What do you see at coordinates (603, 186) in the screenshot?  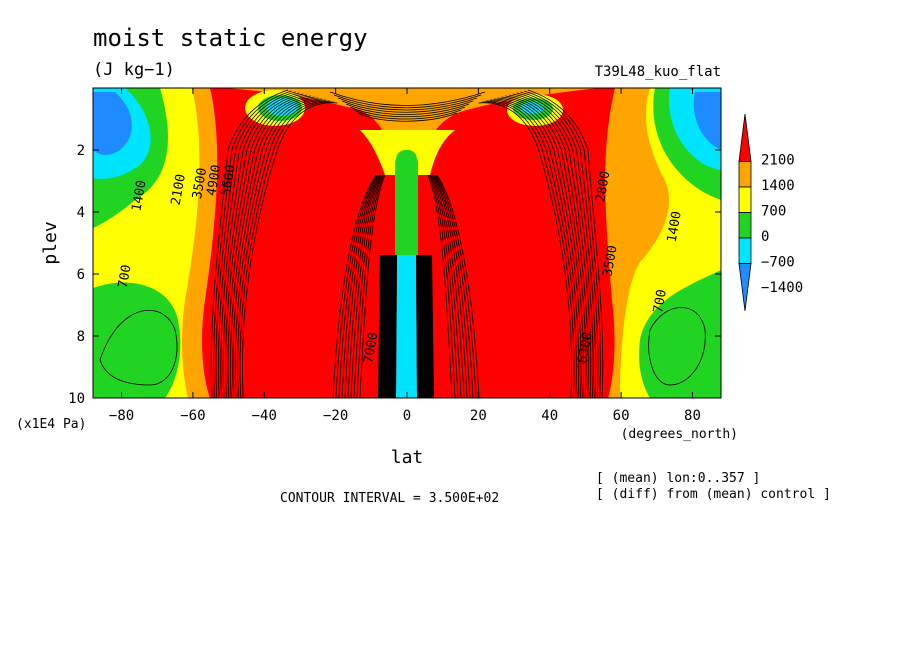 I see `contour-value-label: 2800` at bounding box center [603, 186].